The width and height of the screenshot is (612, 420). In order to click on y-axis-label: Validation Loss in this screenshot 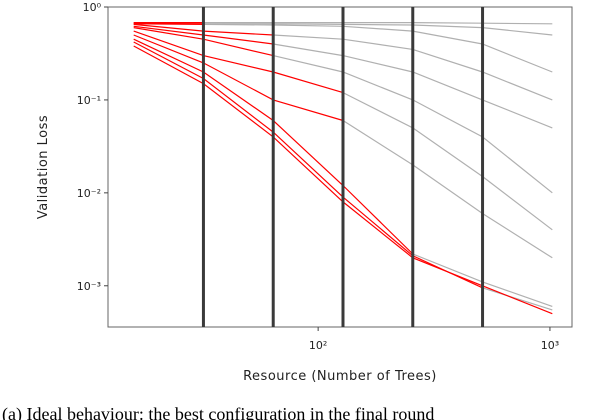, I will do `click(43, 167)`.